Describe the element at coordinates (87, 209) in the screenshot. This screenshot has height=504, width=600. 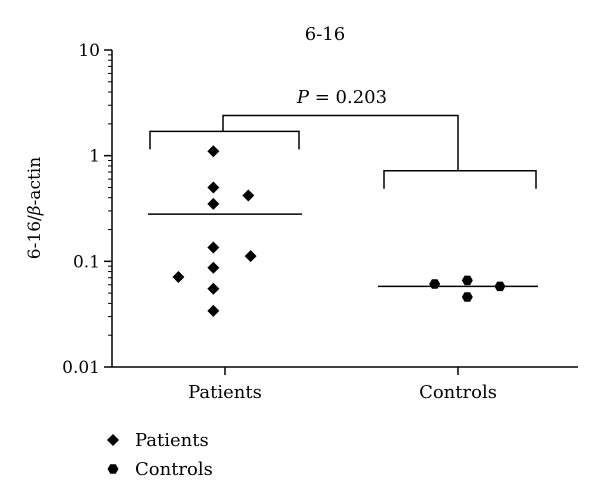
I see `y-ticks: 10 1 0.1 0.01` at that location.